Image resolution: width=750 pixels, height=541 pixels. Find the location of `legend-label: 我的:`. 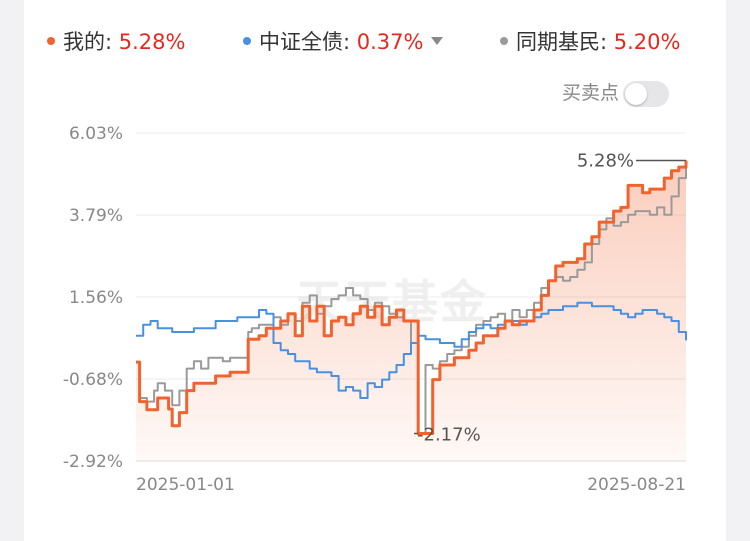

legend-label: 我的: is located at coordinates (88, 42).